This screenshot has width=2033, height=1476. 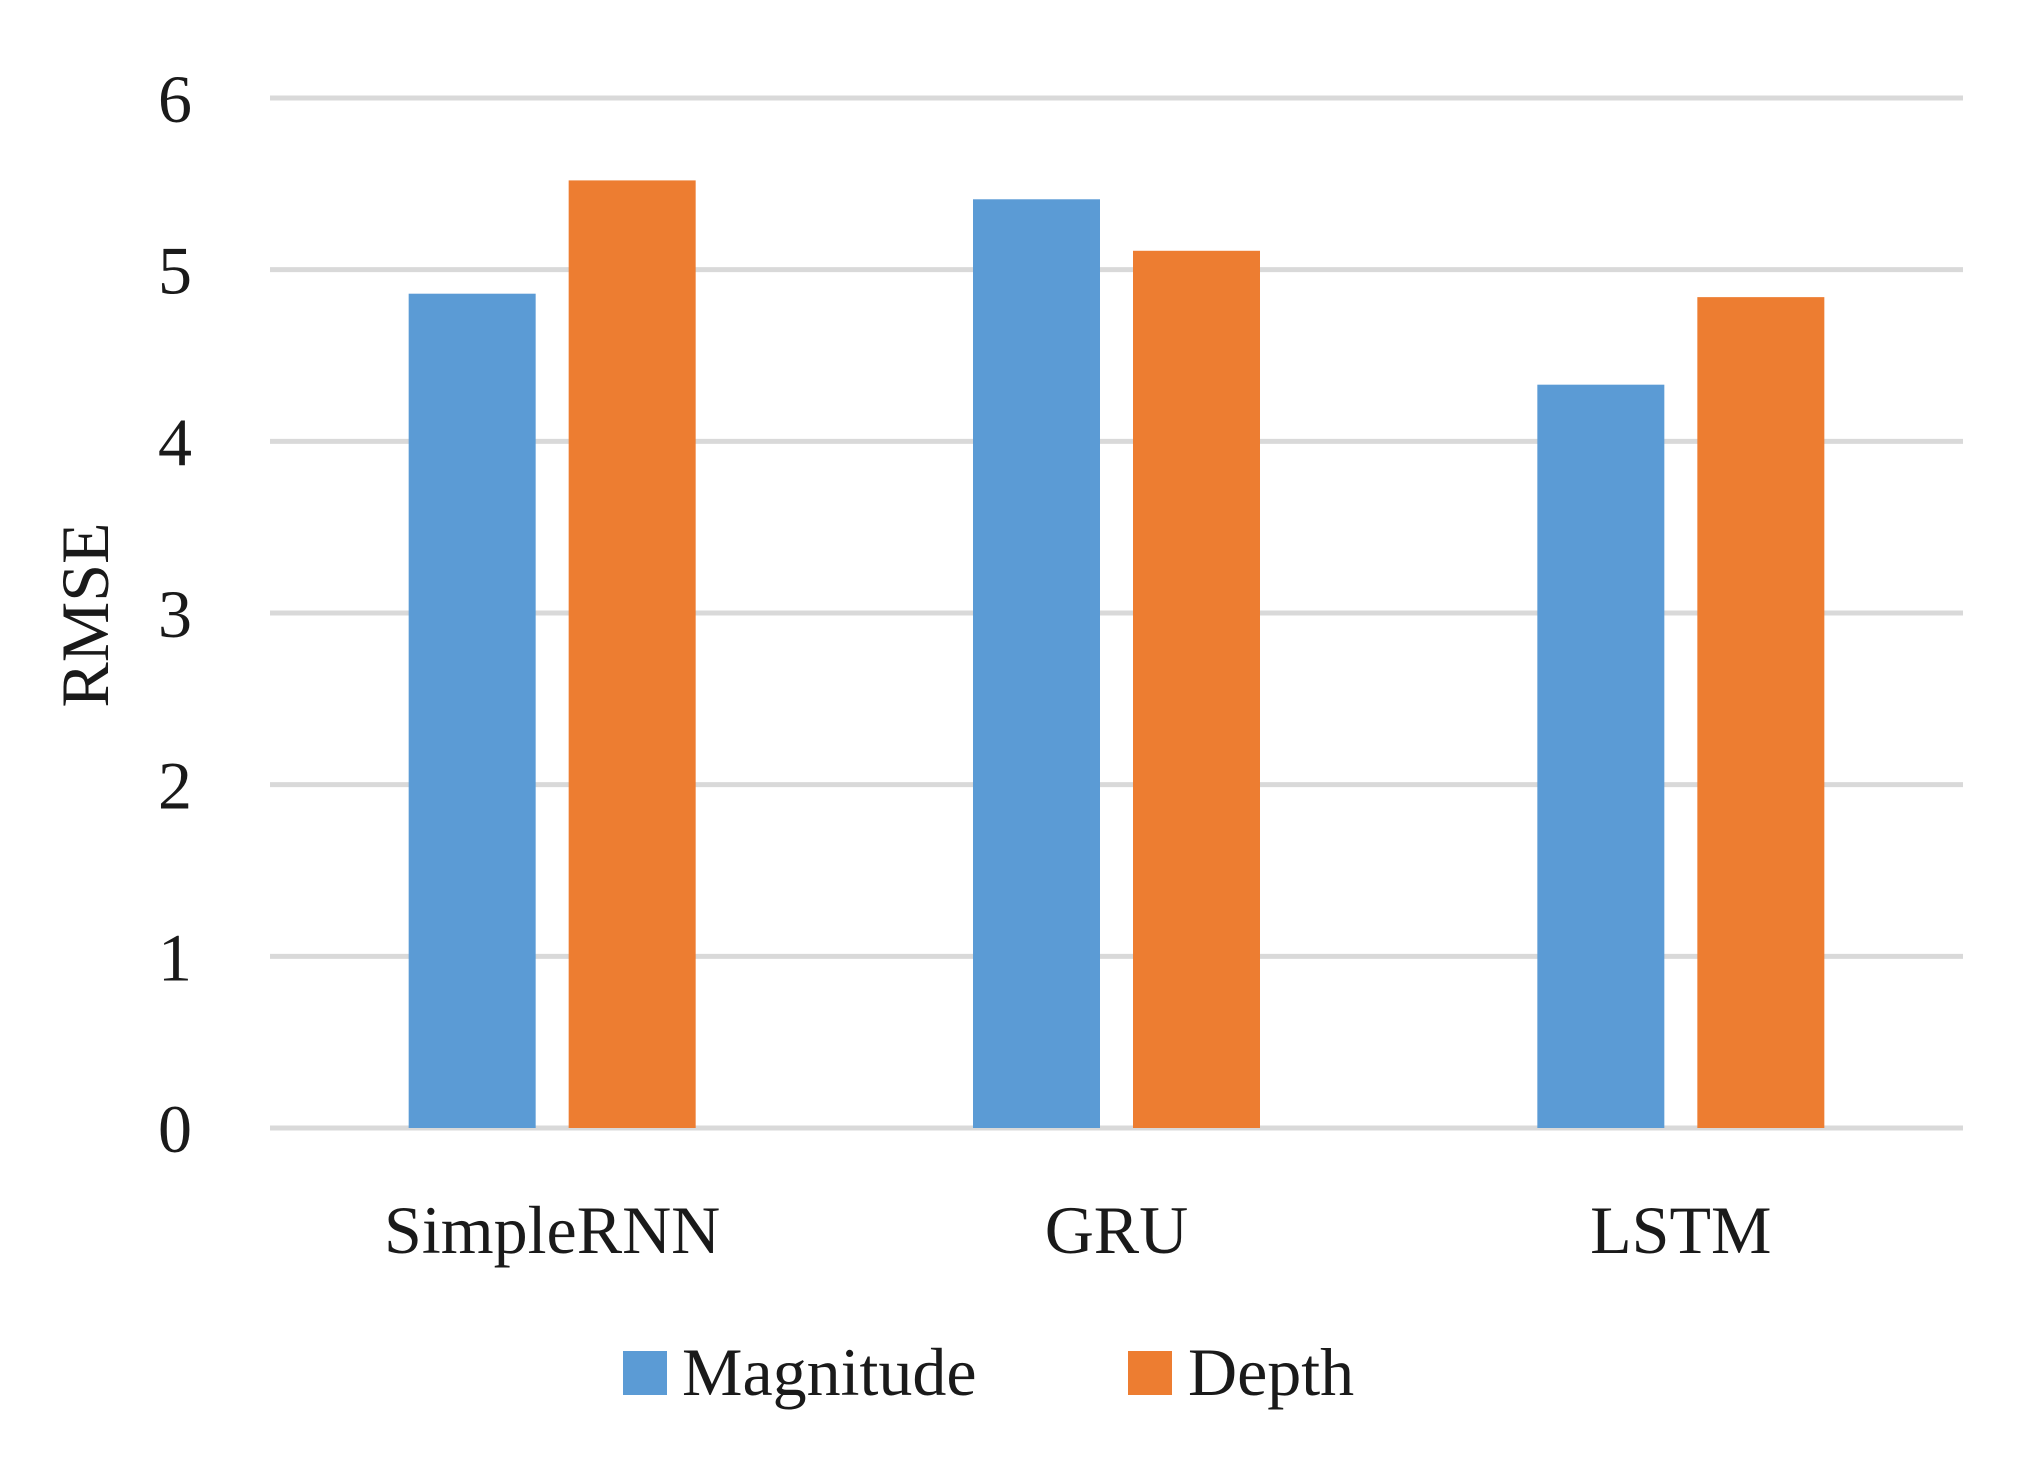 What do you see at coordinates (1761, 713) in the screenshot?
I see `bar-depth-lstm` at bounding box center [1761, 713].